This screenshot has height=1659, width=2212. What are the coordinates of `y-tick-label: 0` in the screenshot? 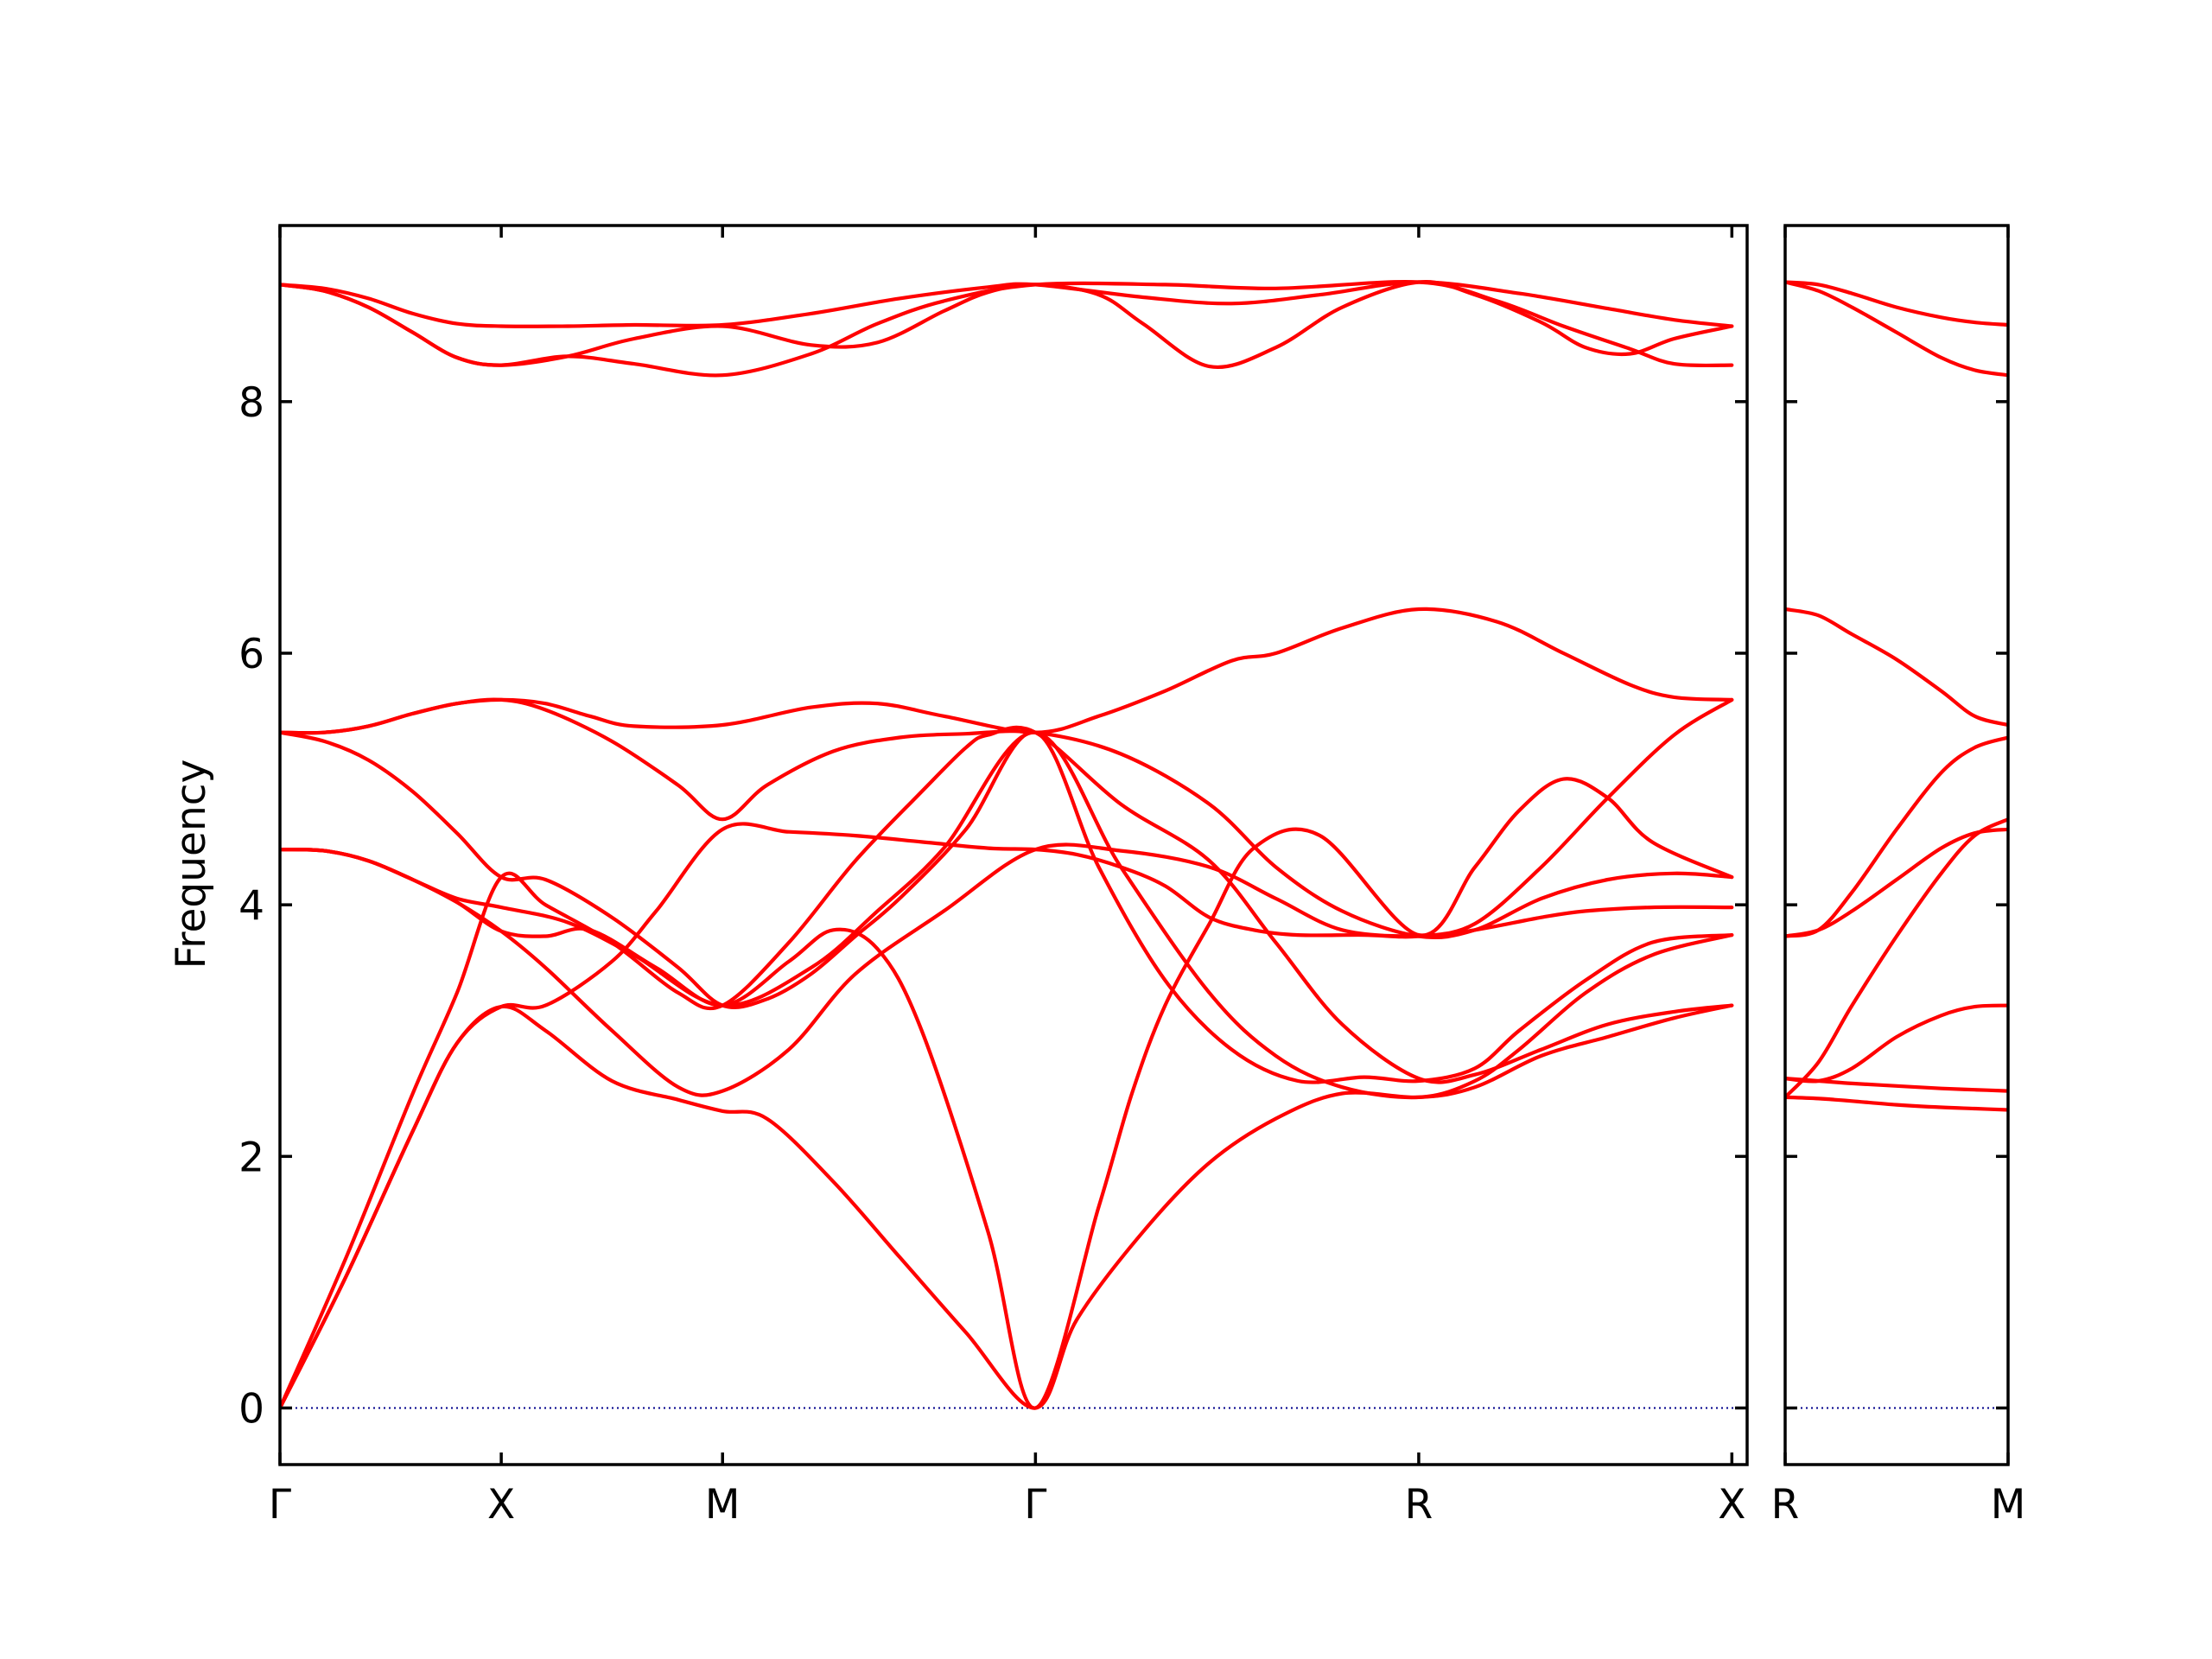 It's located at (251, 1409).